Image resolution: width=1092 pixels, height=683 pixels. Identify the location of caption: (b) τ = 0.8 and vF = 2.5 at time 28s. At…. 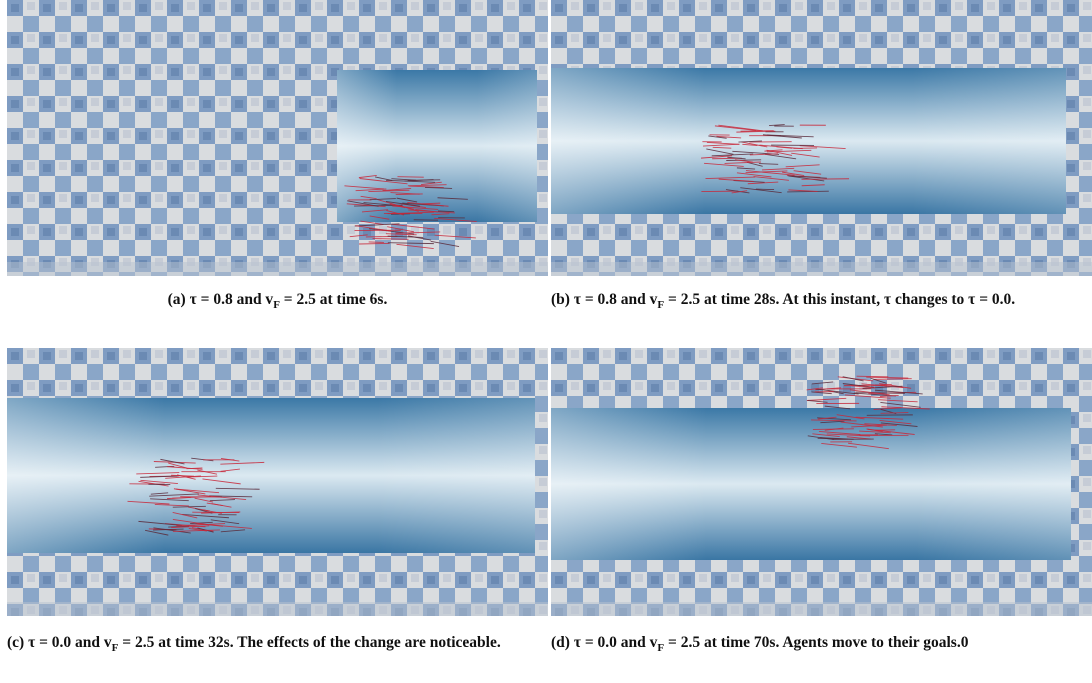
(820, 302).